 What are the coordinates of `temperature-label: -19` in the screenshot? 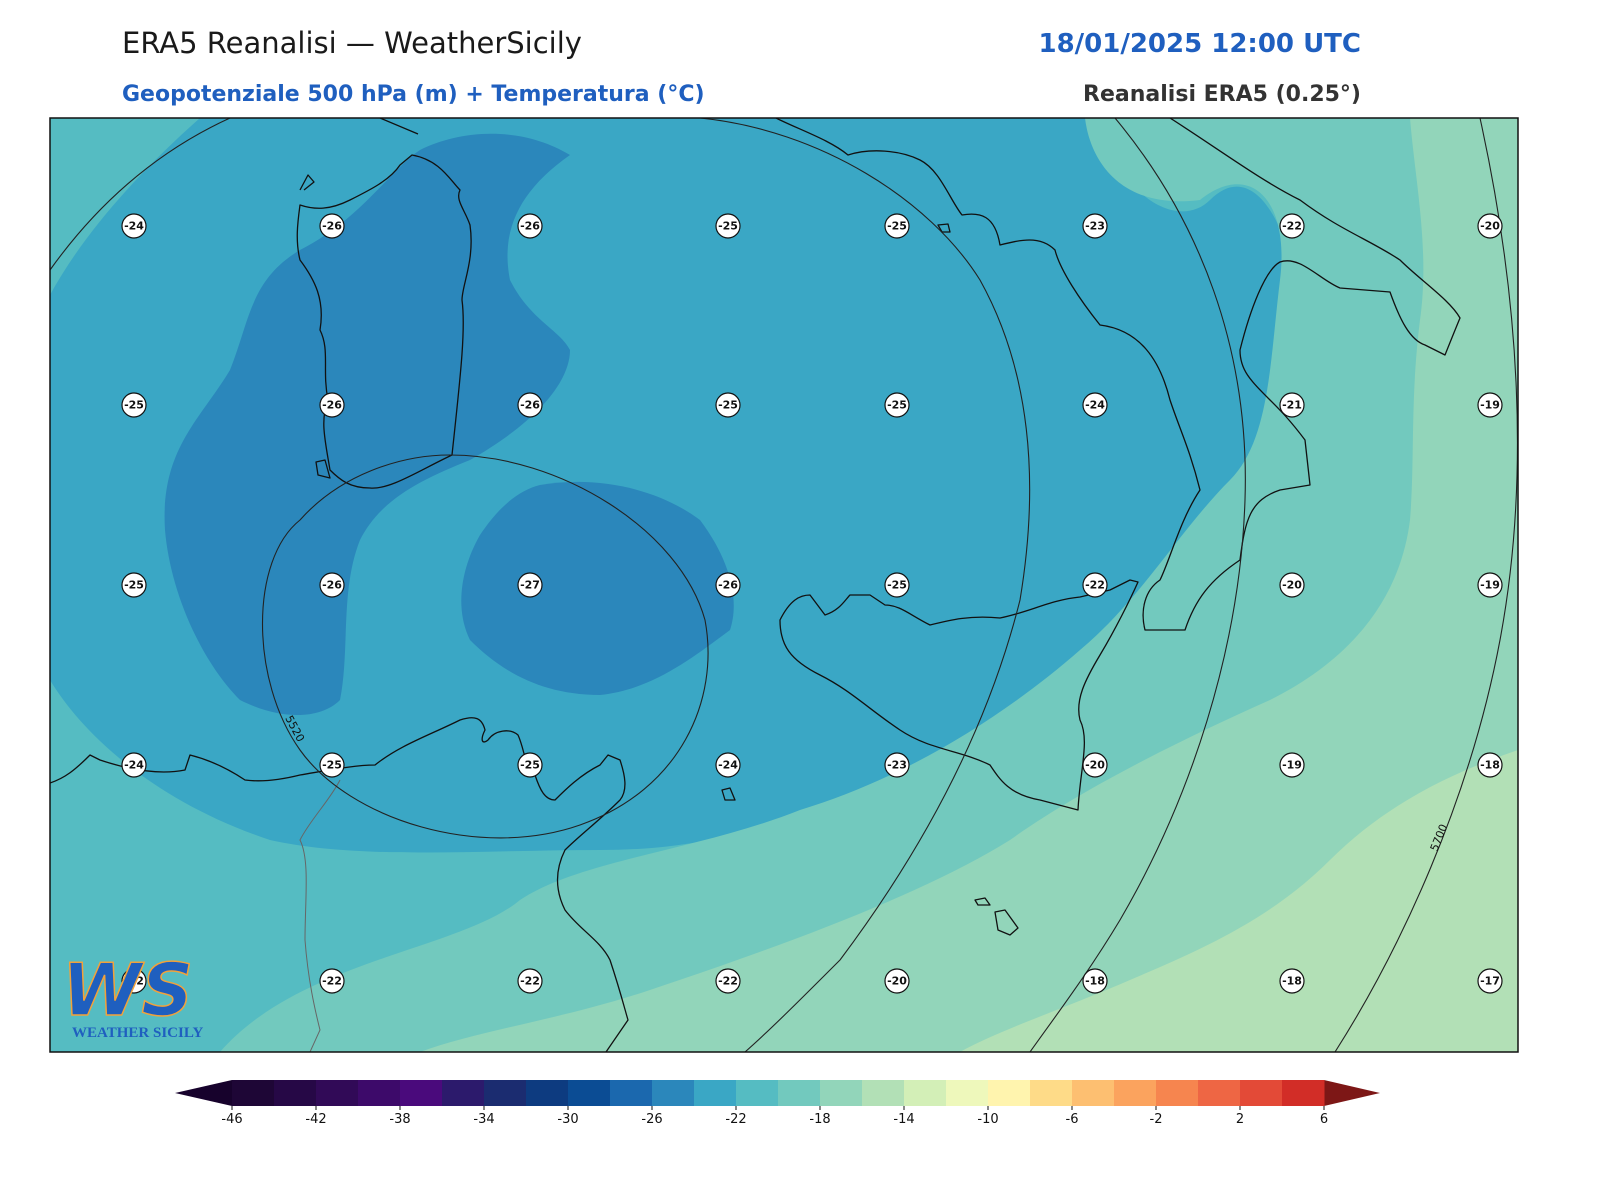 It's located at (1292, 765).